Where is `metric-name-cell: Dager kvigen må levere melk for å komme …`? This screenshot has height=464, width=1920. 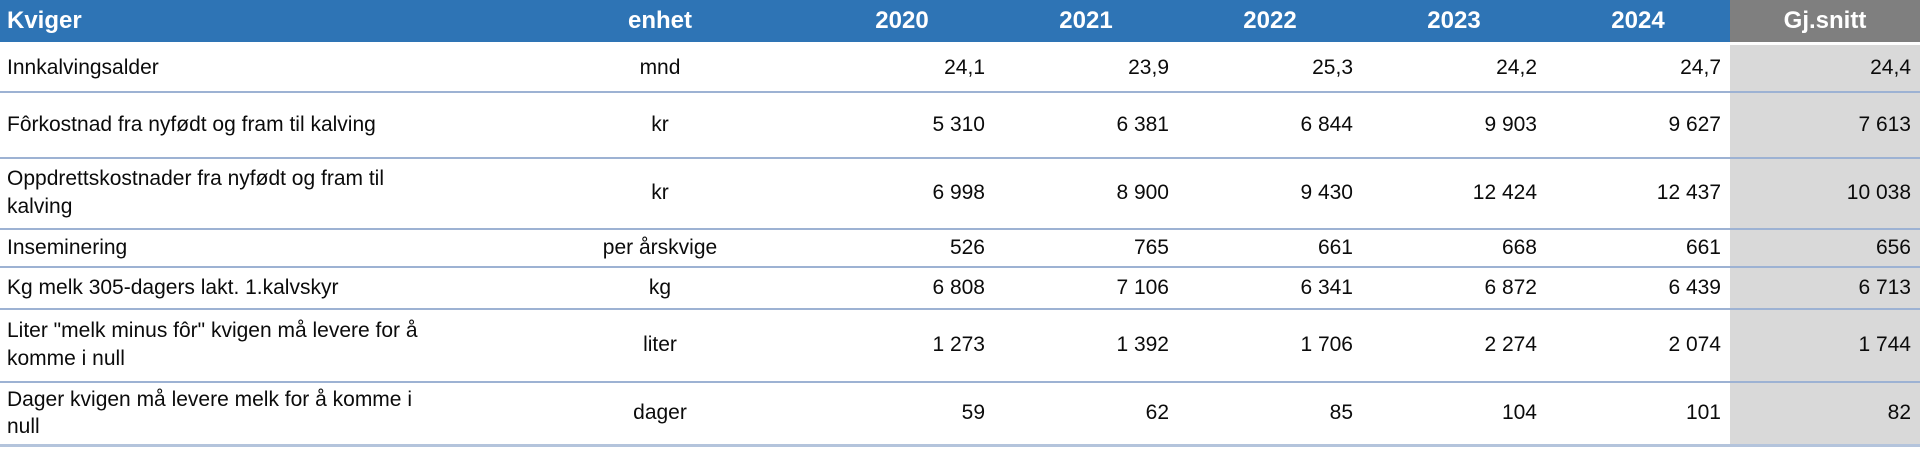 metric-name-cell: Dager kvigen må levere melk for å komme … is located at coordinates (209, 413).